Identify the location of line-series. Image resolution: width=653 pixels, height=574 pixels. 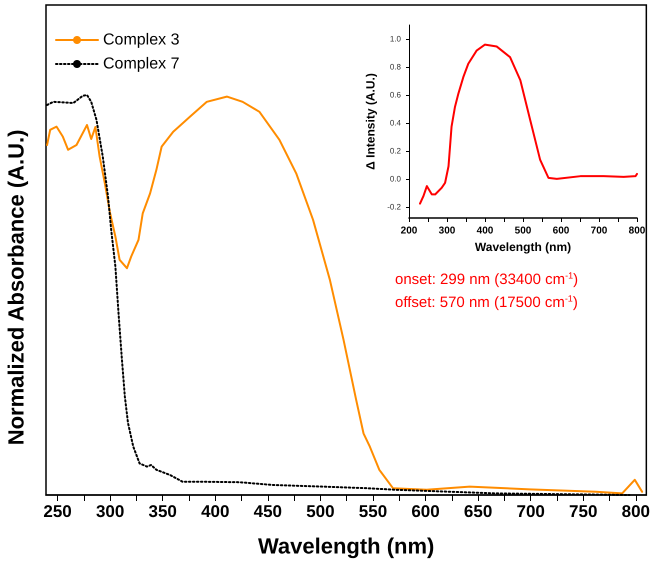
(528, 124).